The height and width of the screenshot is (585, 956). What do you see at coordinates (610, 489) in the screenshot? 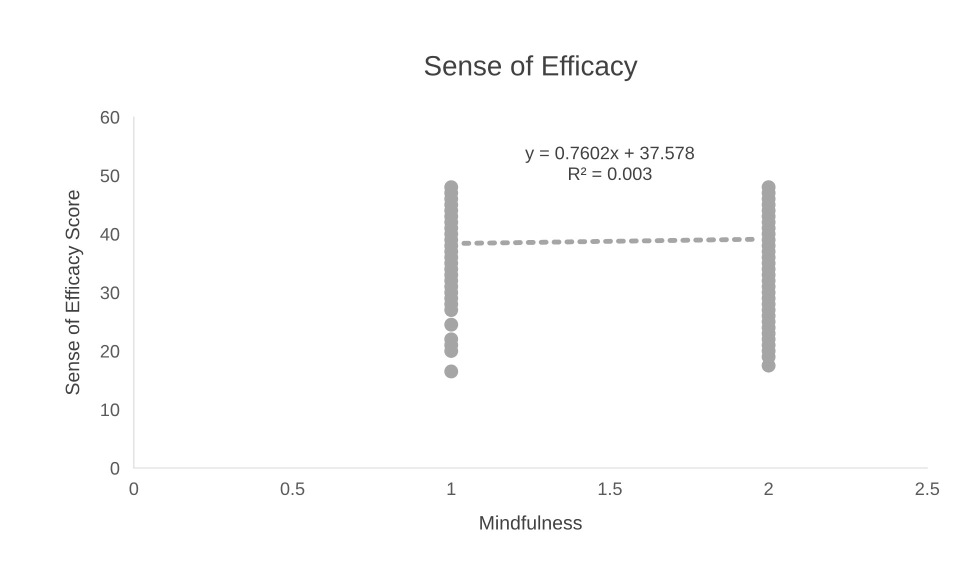
I see `x-tick-label: 1.5` at bounding box center [610, 489].